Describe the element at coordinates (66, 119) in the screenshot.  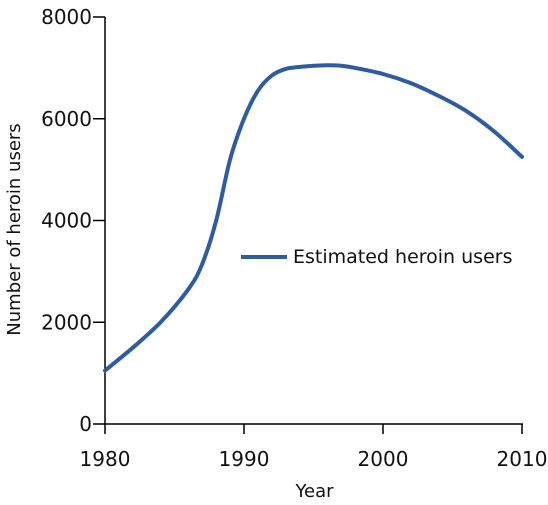
I see `y-tick-label: 6000` at that location.